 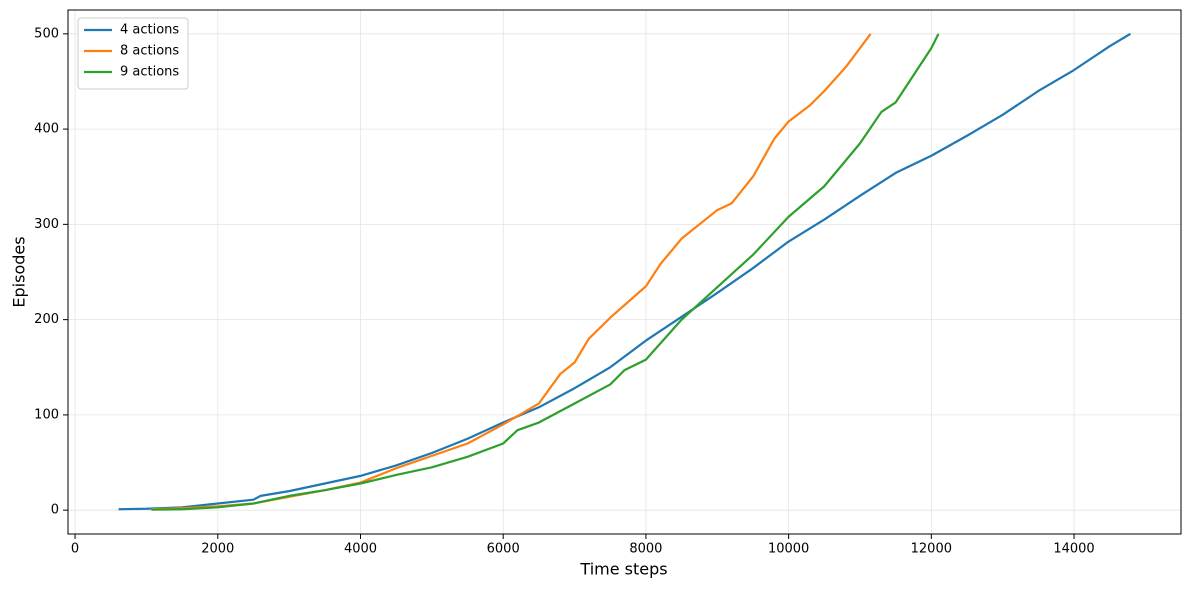 I want to click on x-tick-label: 0, so click(x=75, y=549).